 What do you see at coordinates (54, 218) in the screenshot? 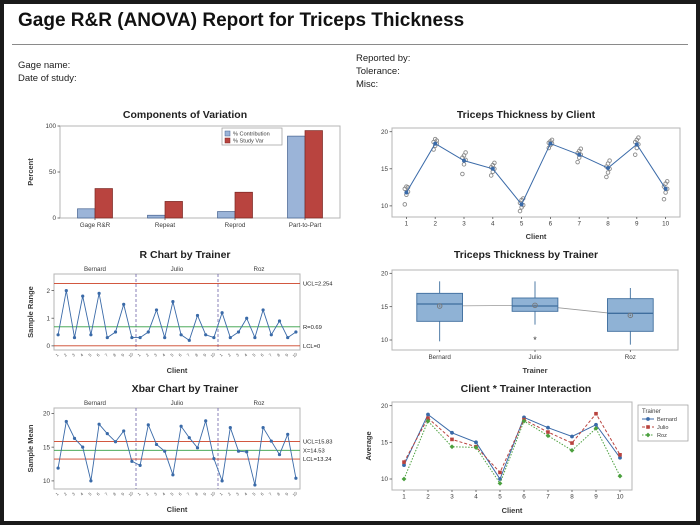
I see `svg-text: 0` at bounding box center [54, 218].